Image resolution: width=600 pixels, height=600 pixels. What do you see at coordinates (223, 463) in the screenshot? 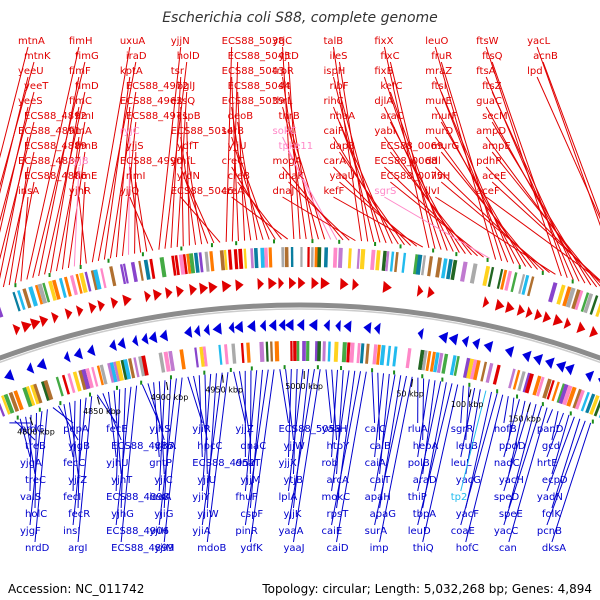
I see `gene-label-reverse: ECS88_4952` at bounding box center [223, 463].